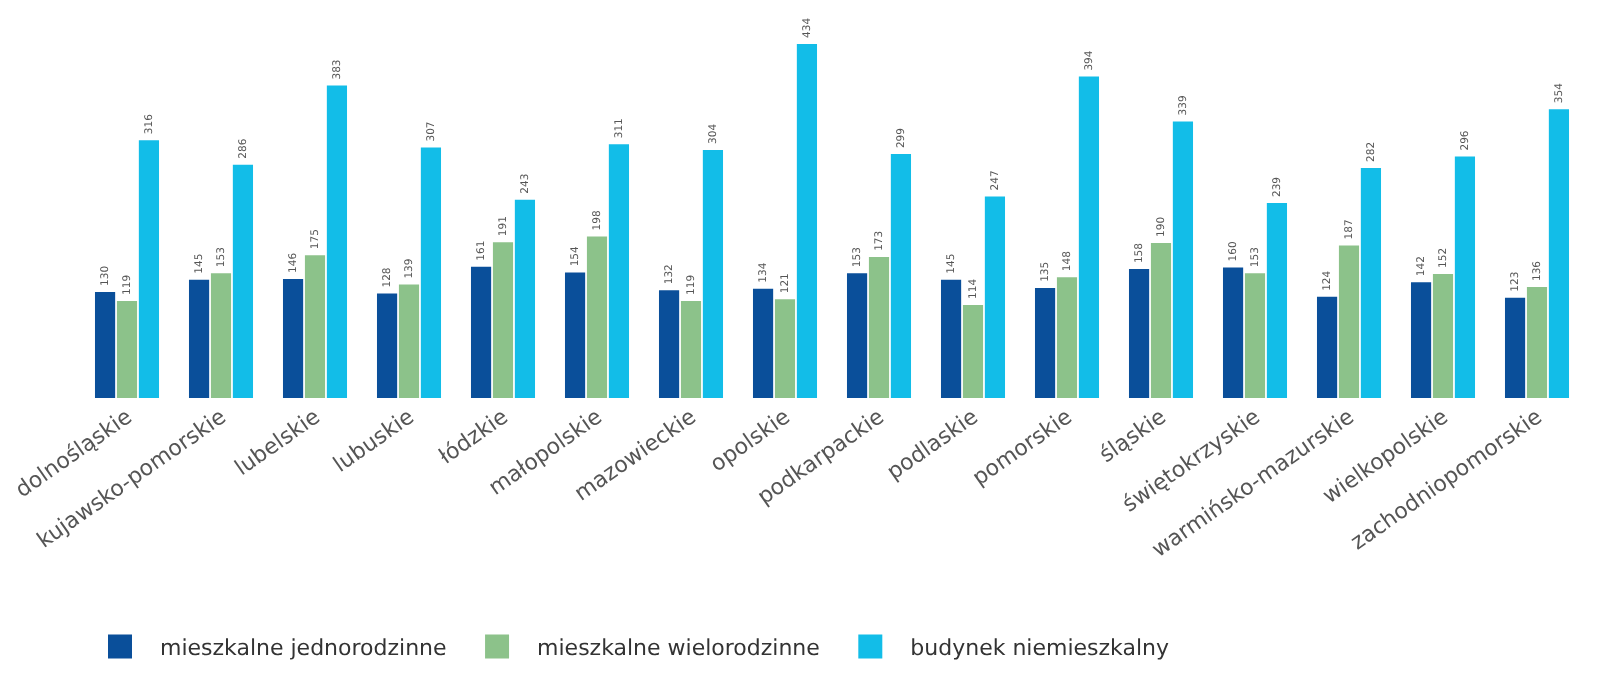  I want to click on legend-label: mieszkalne jednorodzinne, so click(304, 648).